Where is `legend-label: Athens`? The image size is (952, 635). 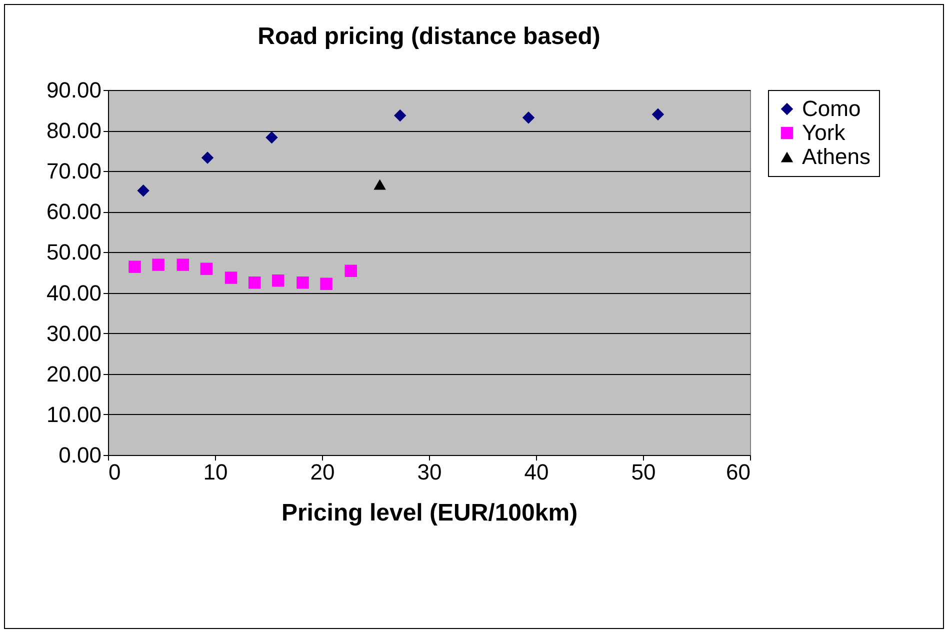 legend-label: Athens is located at coordinates (836, 156).